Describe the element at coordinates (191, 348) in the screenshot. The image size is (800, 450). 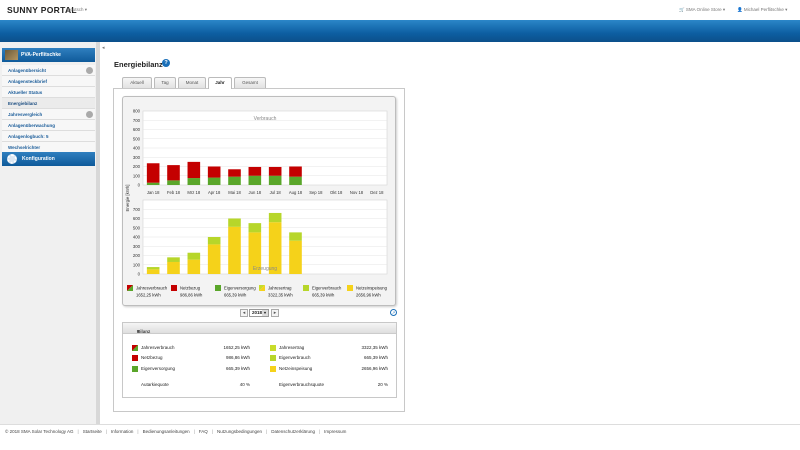
I see `bilanz-row: Jahresverbrauch 1652,25 kWh` at that location.